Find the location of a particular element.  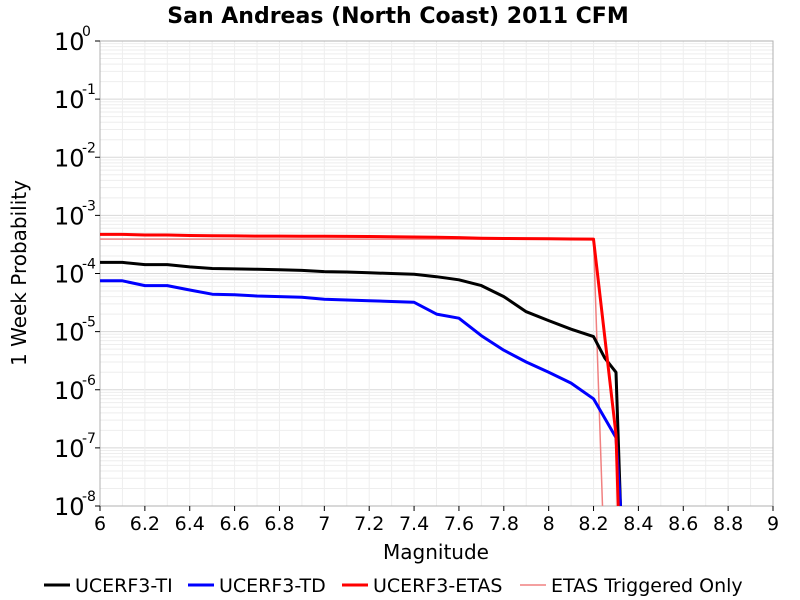

x-tick-label: 7 is located at coordinates (324, 524).